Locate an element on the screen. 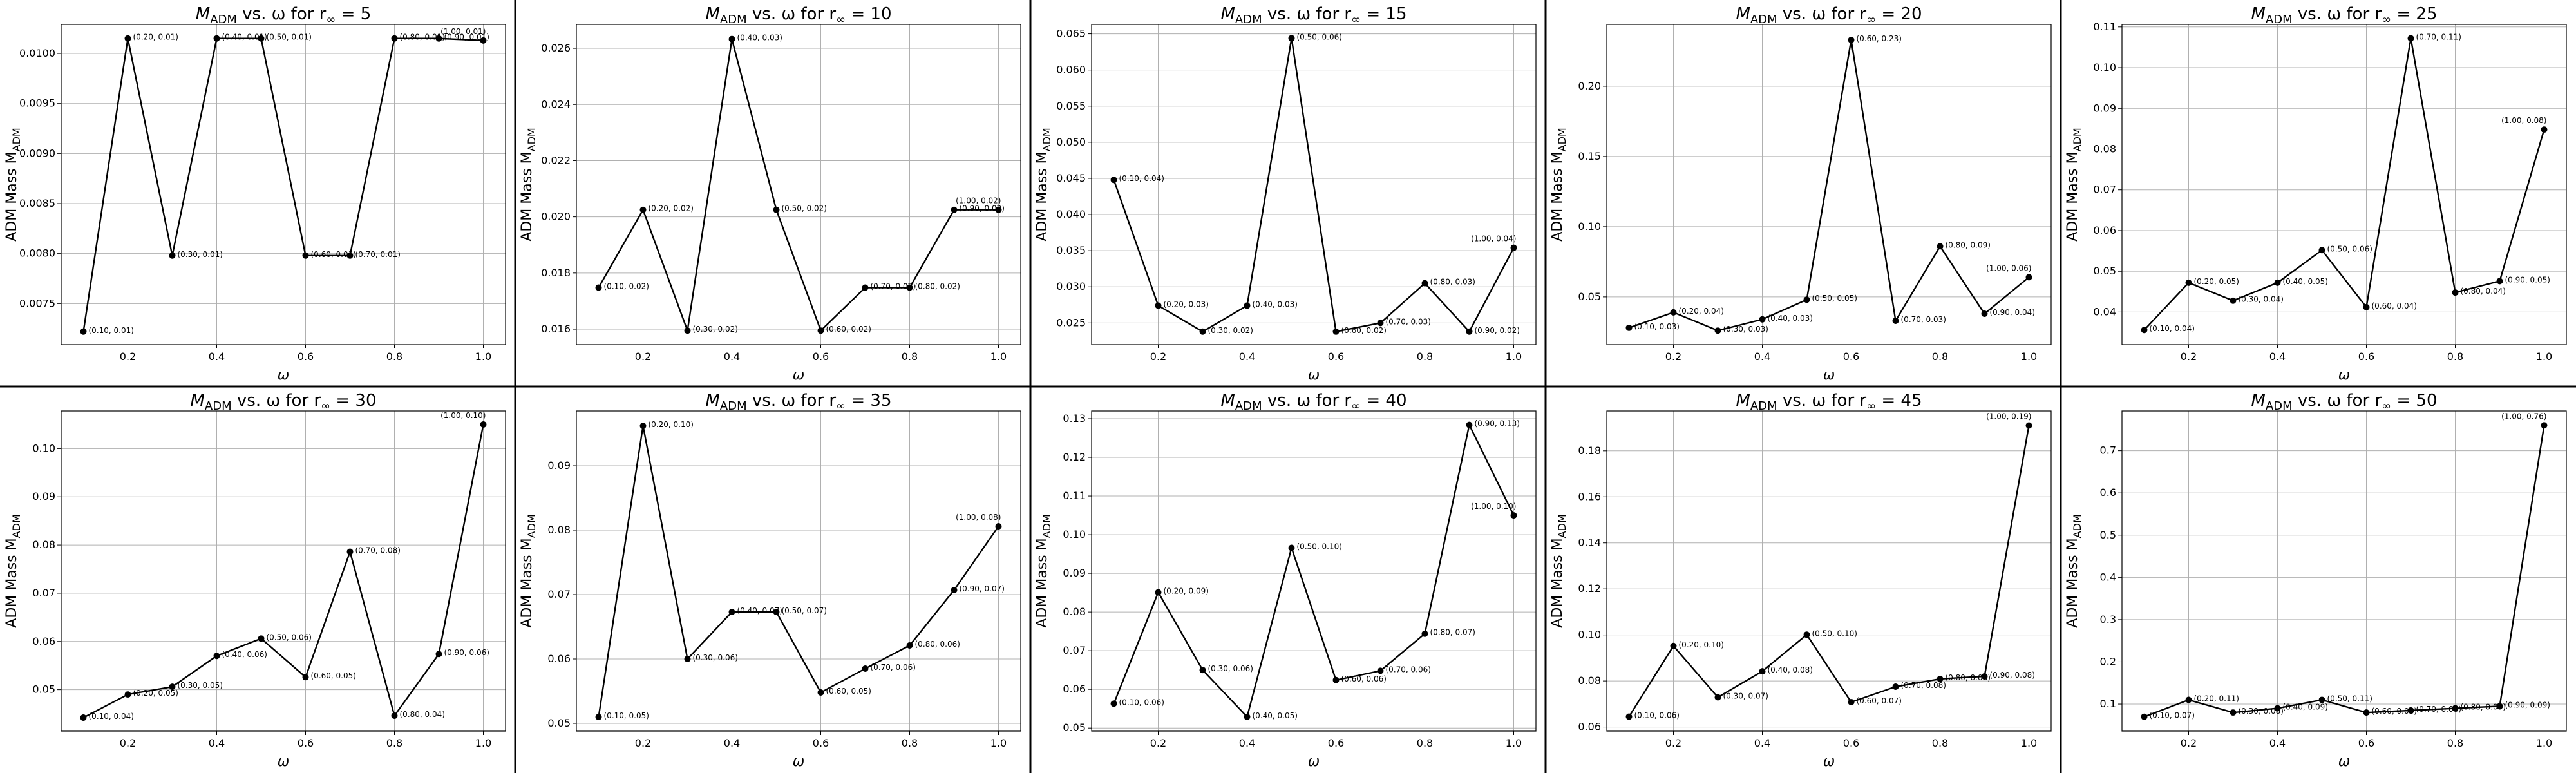  y-tick-label: 0.016 is located at coordinates (556, 329).